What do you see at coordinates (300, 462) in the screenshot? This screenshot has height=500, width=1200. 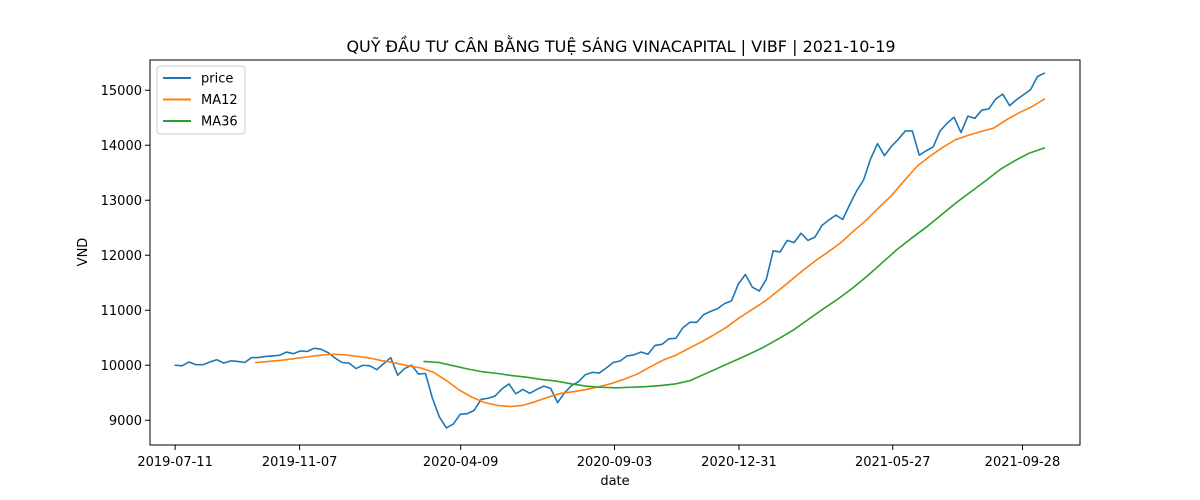 I see `x-tick-label: 2019-11-07` at bounding box center [300, 462].